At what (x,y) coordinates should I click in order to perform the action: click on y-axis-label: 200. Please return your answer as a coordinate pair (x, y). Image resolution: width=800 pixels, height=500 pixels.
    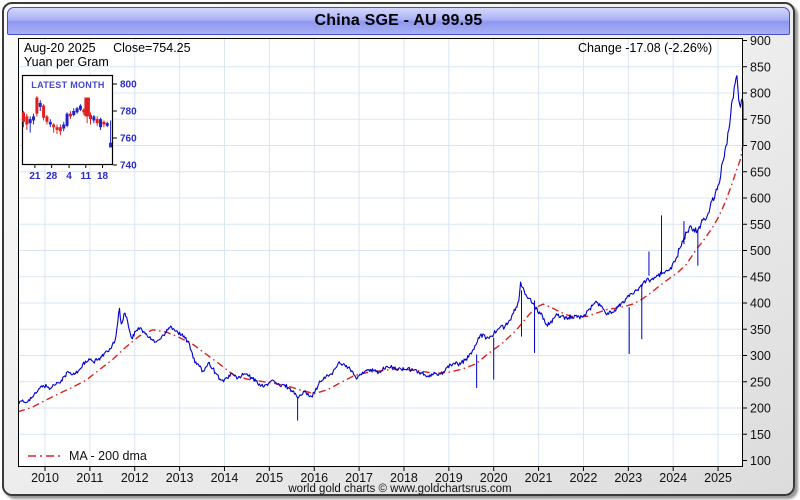
    Looking at the image, I should click on (760, 409).